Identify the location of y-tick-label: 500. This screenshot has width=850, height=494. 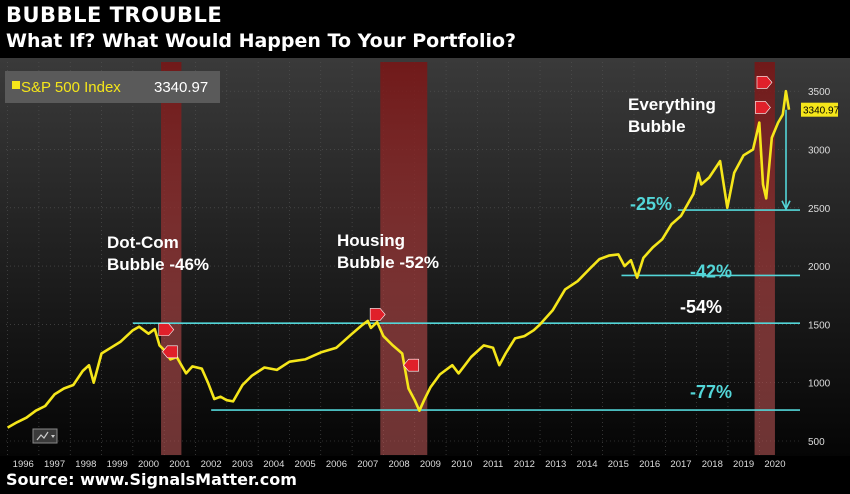
(816, 442).